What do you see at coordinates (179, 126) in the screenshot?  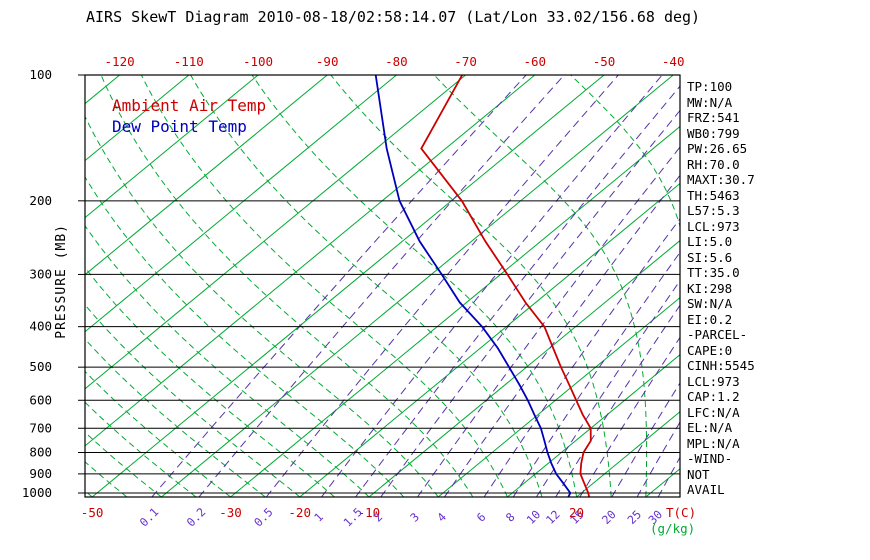 I see `legend-dew-point: Dew Point Temp` at bounding box center [179, 126].